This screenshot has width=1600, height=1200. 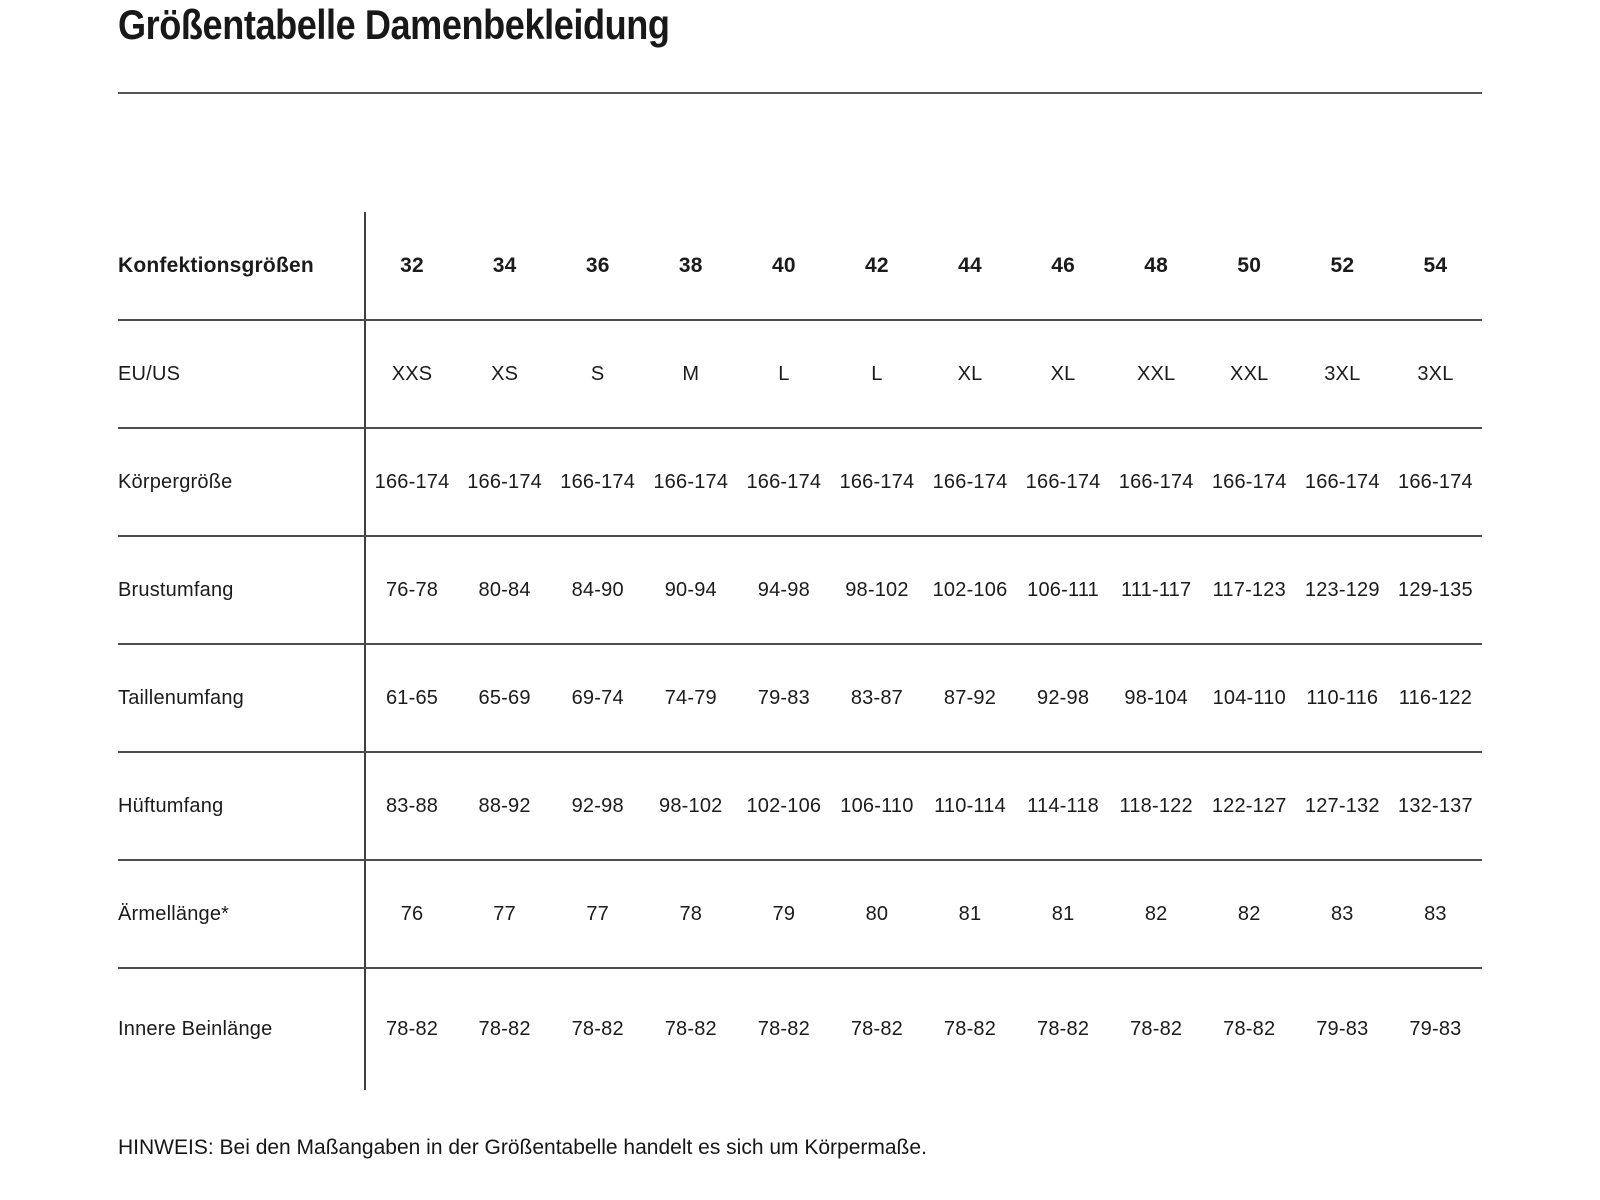 What do you see at coordinates (1435, 266) in the screenshot?
I see `row-value: 54` at bounding box center [1435, 266].